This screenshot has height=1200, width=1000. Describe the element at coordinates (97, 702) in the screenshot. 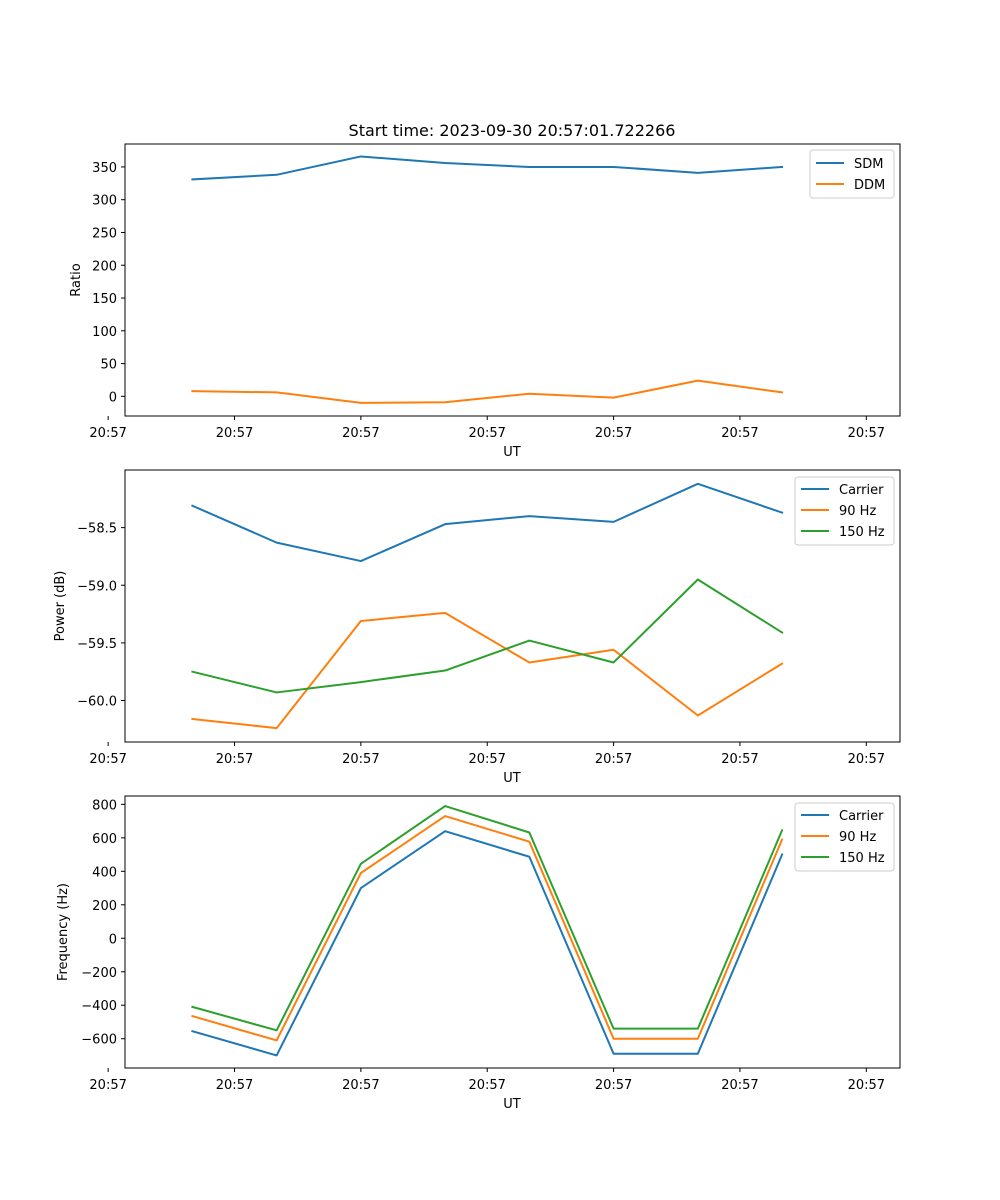

I see `power-y-tick-label: −60.0` at that location.